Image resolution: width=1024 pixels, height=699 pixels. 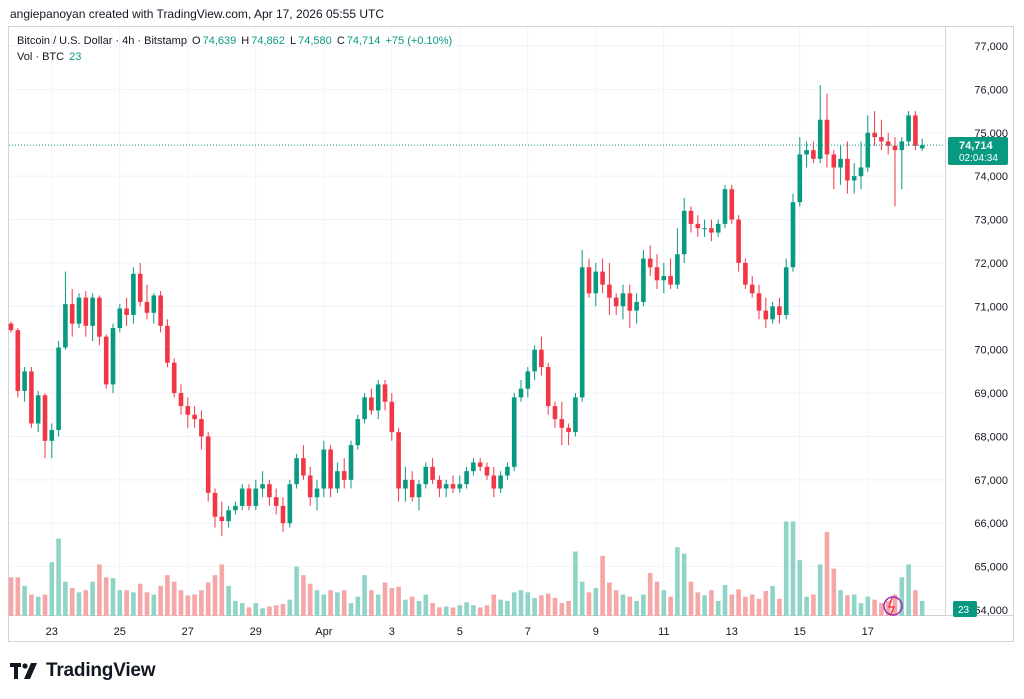 What do you see at coordinates (991, 47) in the screenshot?
I see `y-tick-label: 77,000` at bounding box center [991, 47].